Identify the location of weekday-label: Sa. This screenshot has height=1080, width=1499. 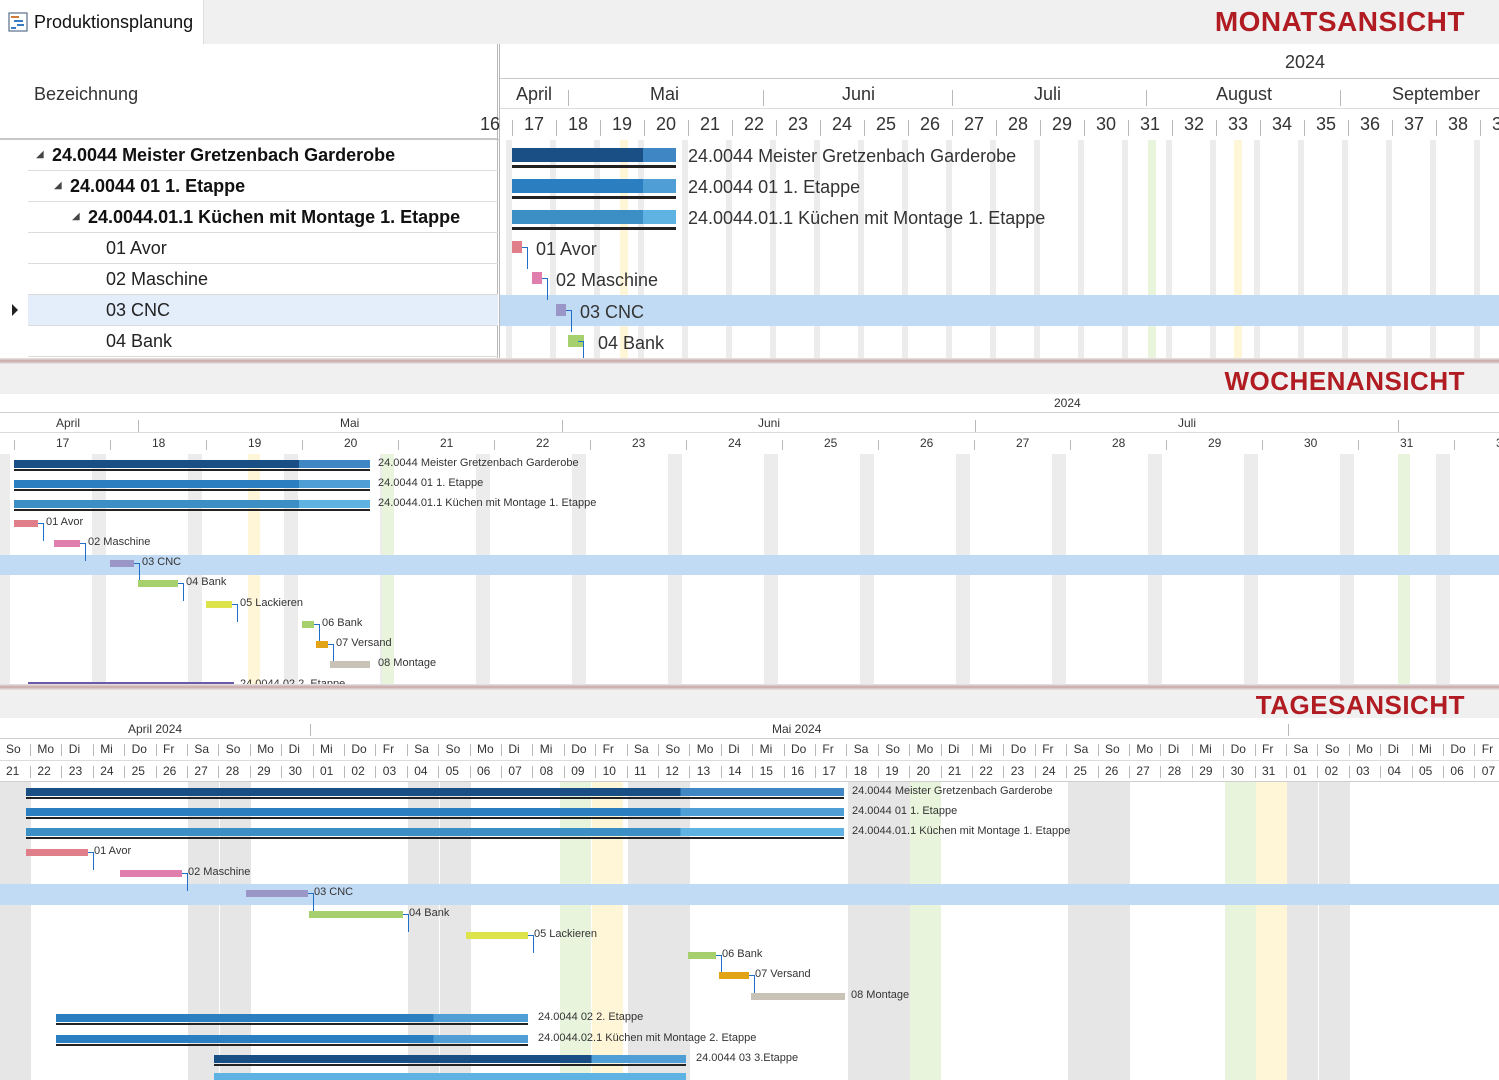
(1081, 749).